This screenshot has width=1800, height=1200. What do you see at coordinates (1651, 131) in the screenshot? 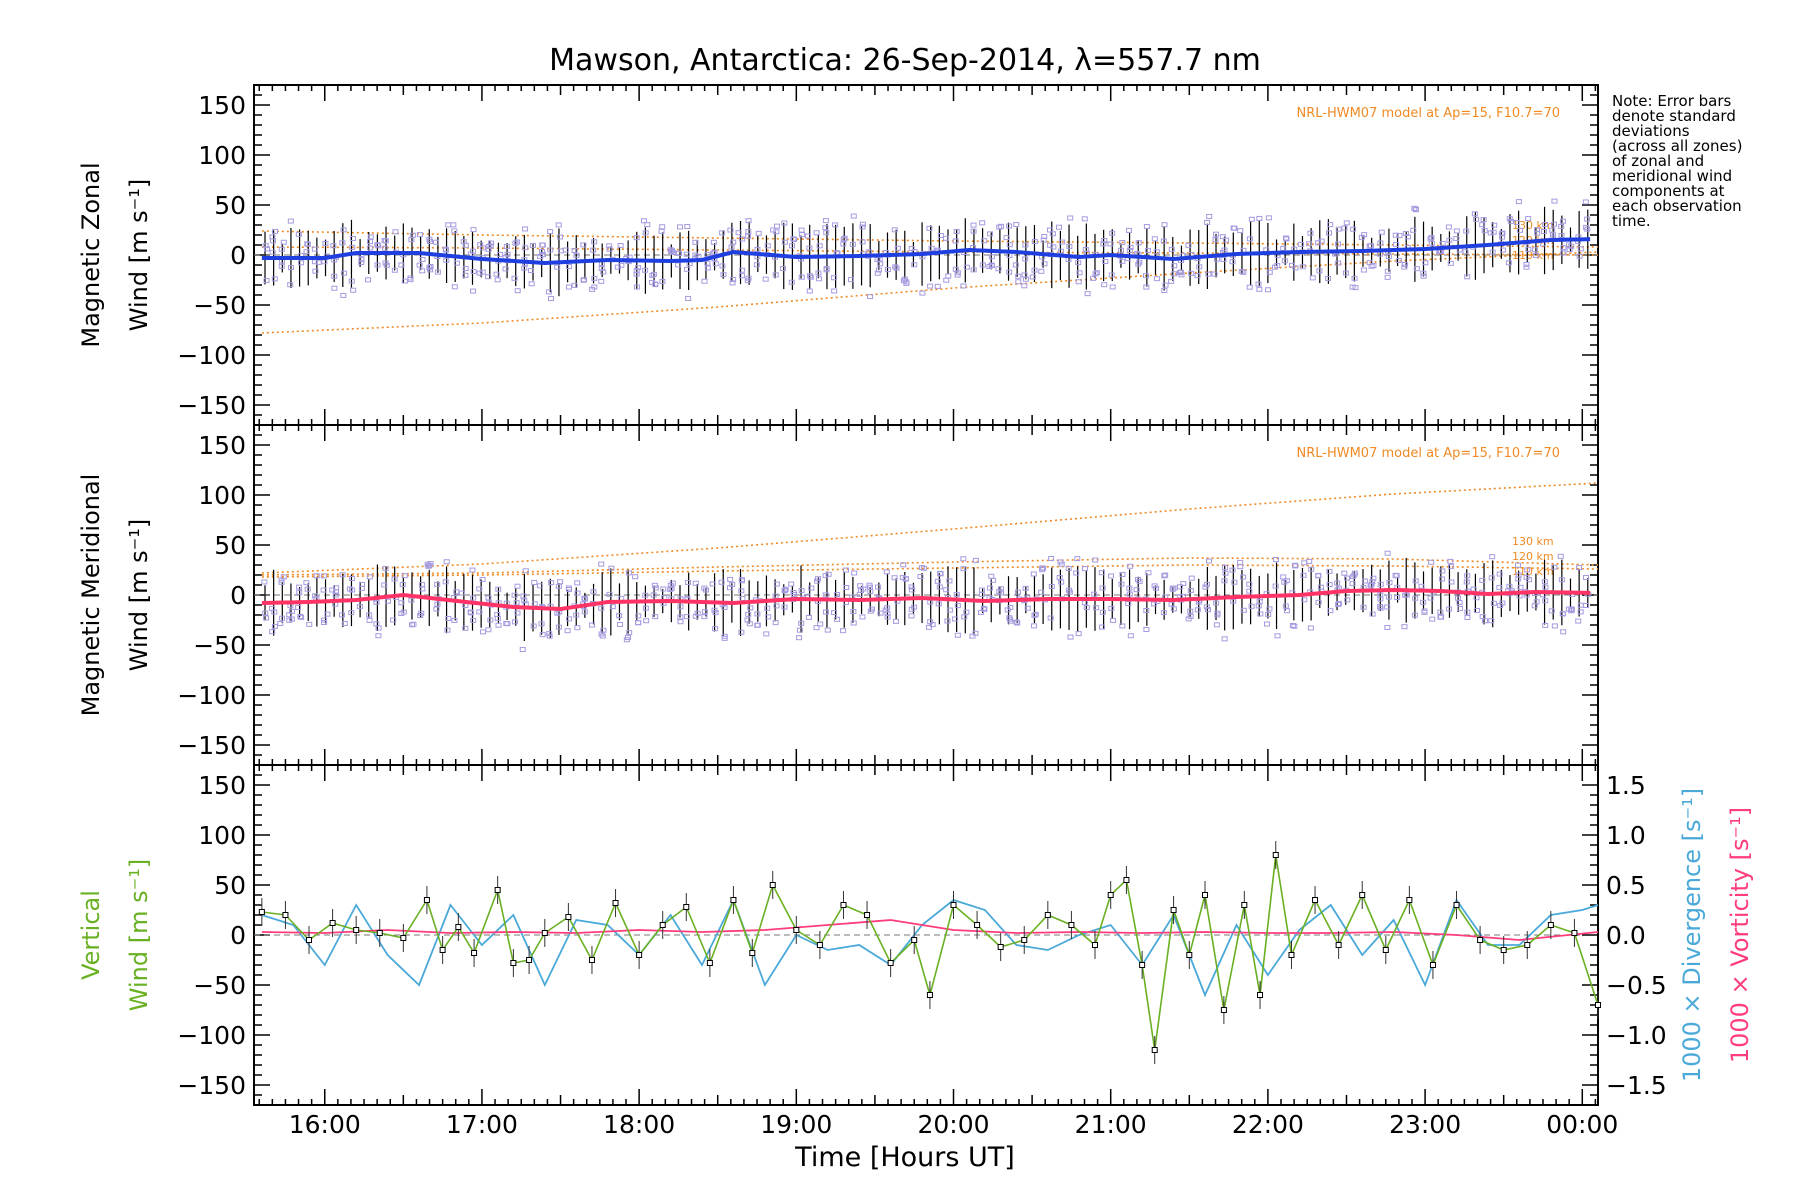
I see `note-line: deviations` at bounding box center [1651, 131].